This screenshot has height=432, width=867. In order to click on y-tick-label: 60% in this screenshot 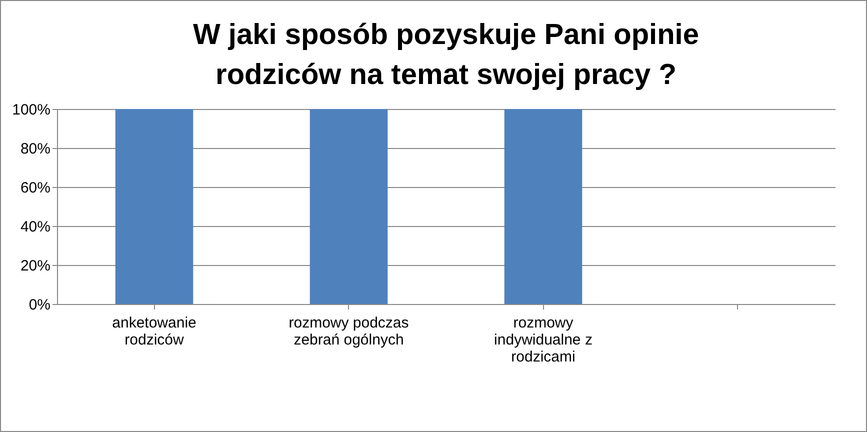, I will do `click(35, 188)`.